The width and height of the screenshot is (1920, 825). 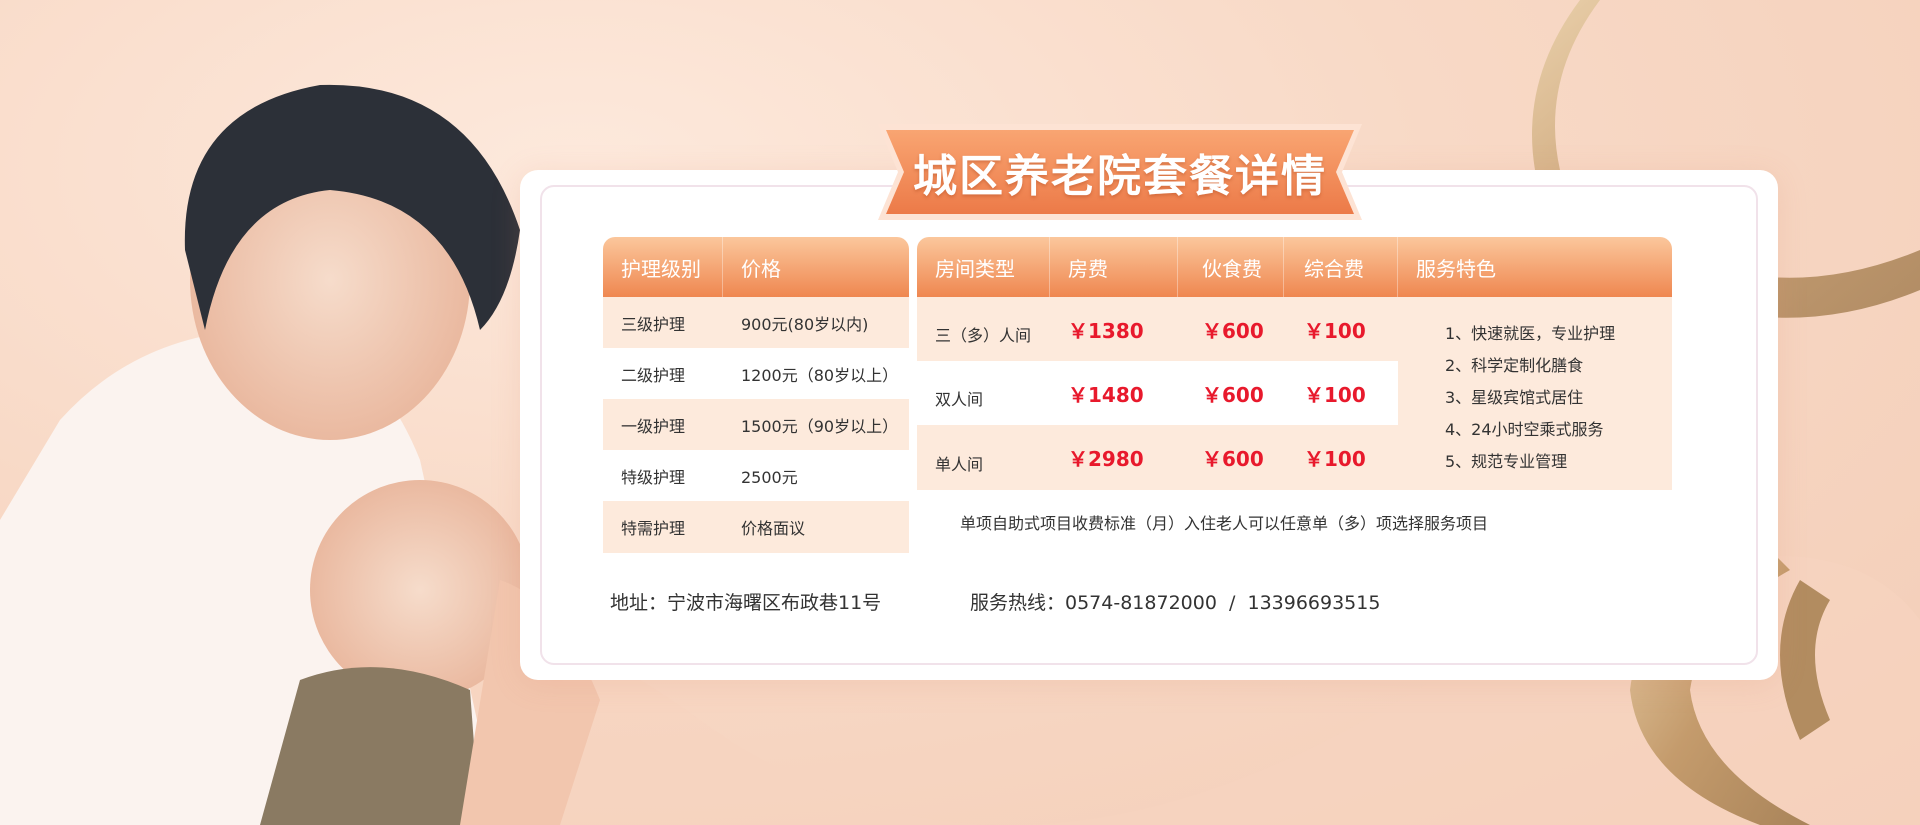 What do you see at coordinates (653, 324) in the screenshot?
I see `care-level: 三级护理` at bounding box center [653, 324].